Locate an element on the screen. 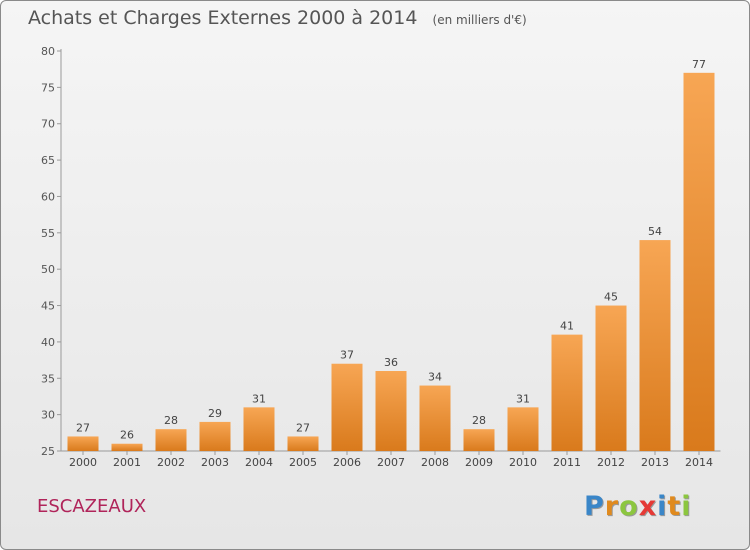 The image size is (750, 550). x-tick-label: 2014 is located at coordinates (699, 462).